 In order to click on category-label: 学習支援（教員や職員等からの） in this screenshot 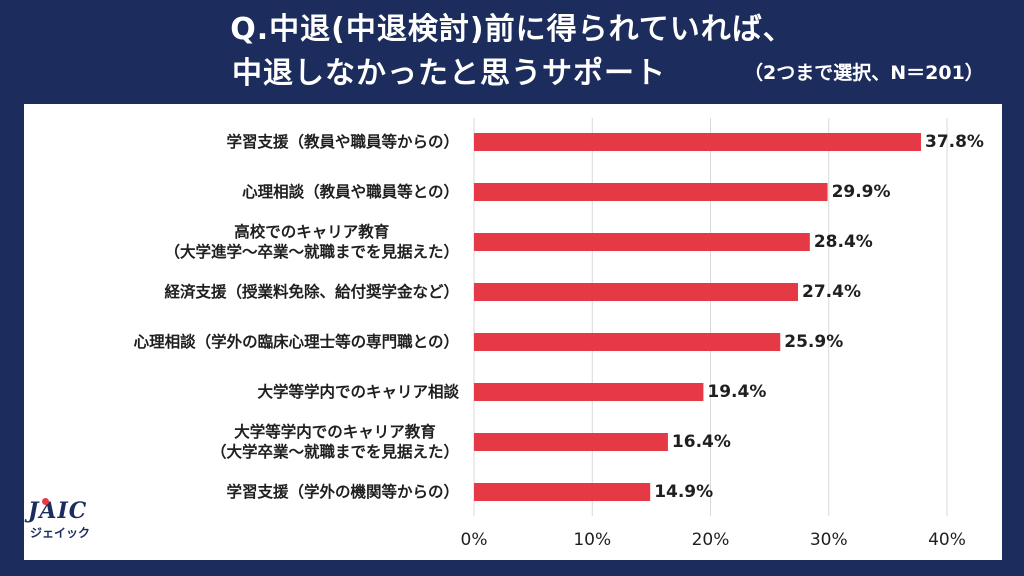, I will do `click(342, 142)`.